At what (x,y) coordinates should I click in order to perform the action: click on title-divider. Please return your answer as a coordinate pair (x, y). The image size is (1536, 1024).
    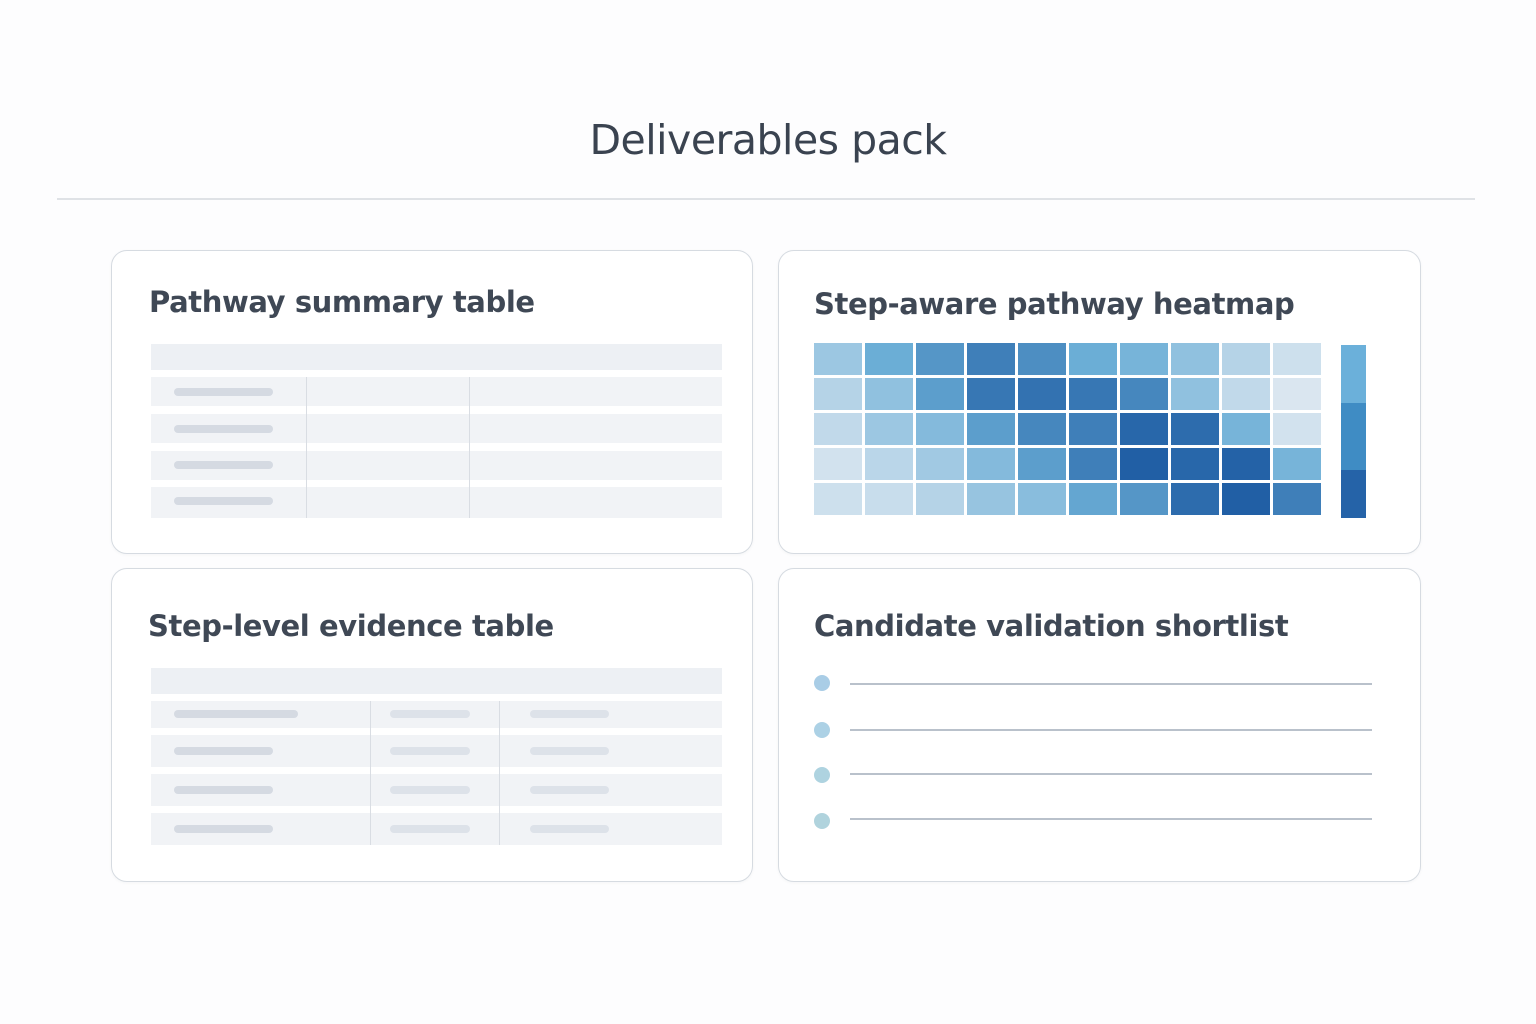
    Looking at the image, I should click on (766, 199).